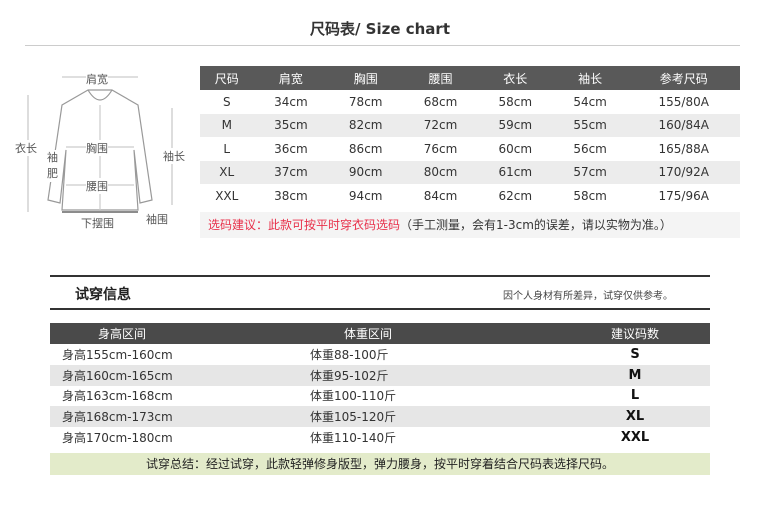 The width and height of the screenshot is (760, 512). I want to click on header-cell: 身高区间, so click(175, 333).